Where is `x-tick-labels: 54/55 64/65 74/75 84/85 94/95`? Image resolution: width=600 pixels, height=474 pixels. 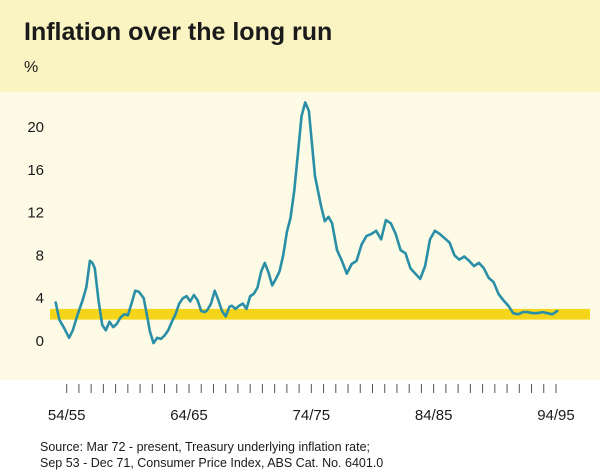
x-tick-labels: 54/55 64/65 74/75 84/85 94/95 is located at coordinates (311, 415).